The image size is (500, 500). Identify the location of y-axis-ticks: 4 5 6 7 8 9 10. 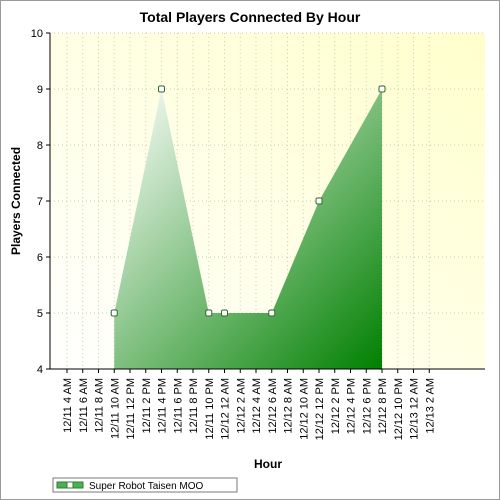
(40, 202).